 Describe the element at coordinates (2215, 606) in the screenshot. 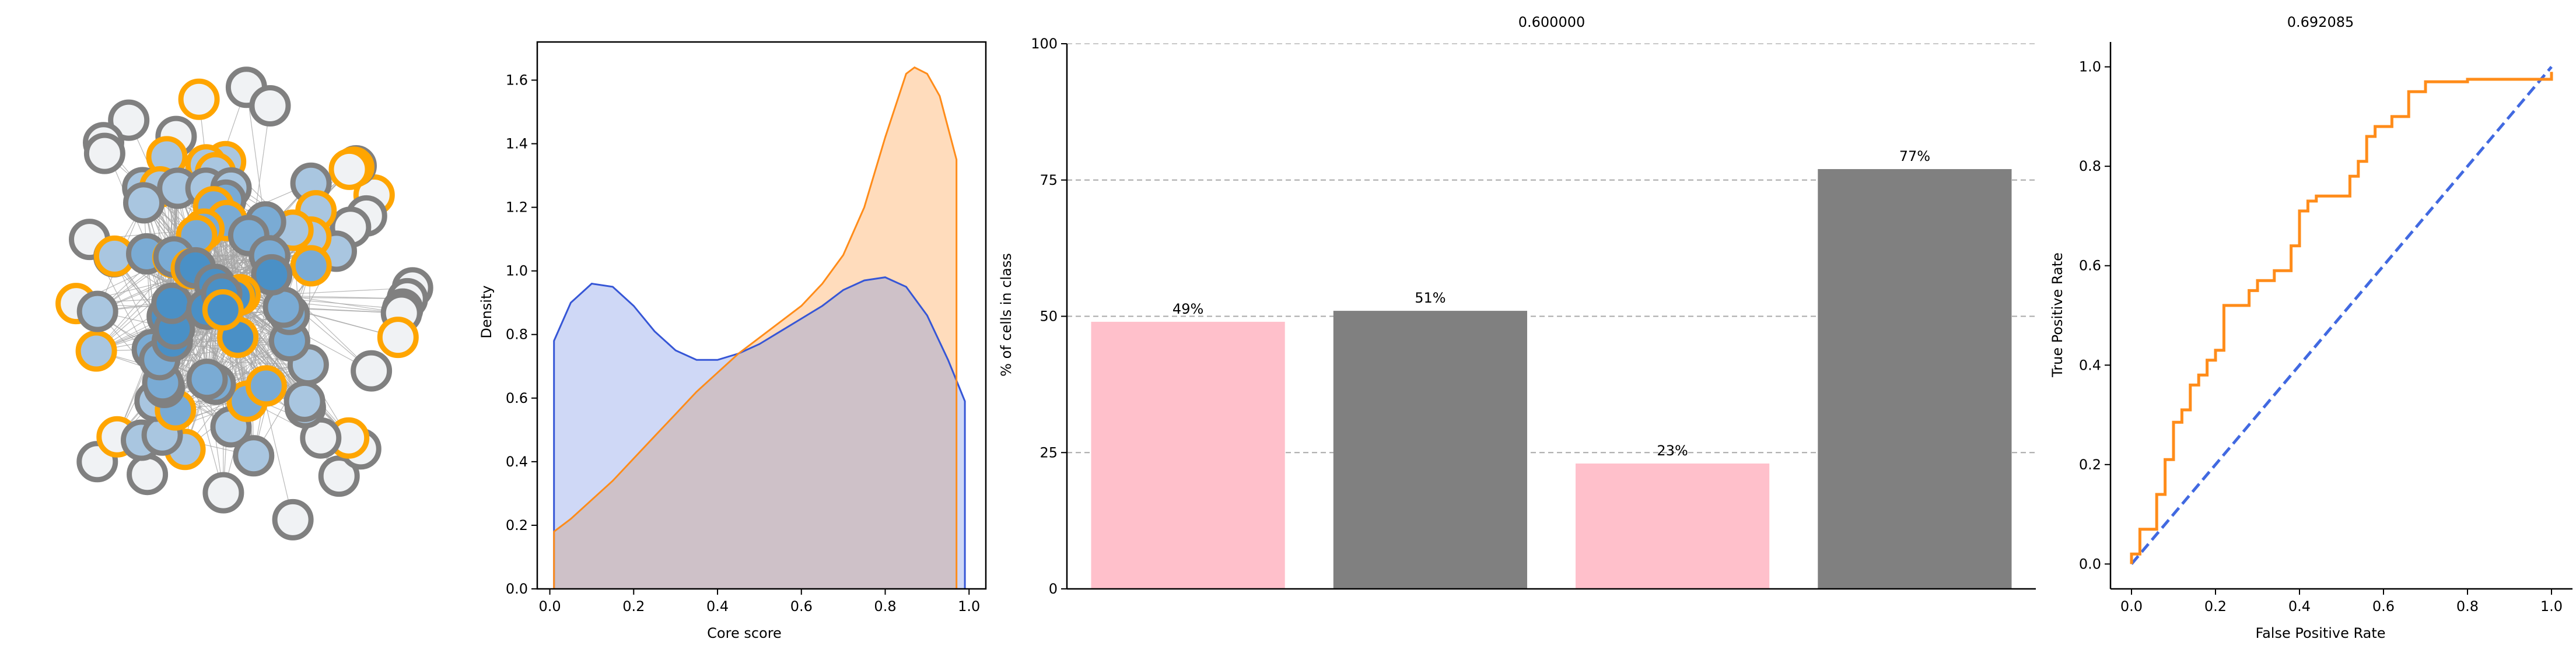

I see `roc-x-tick-label: 0.2` at that location.